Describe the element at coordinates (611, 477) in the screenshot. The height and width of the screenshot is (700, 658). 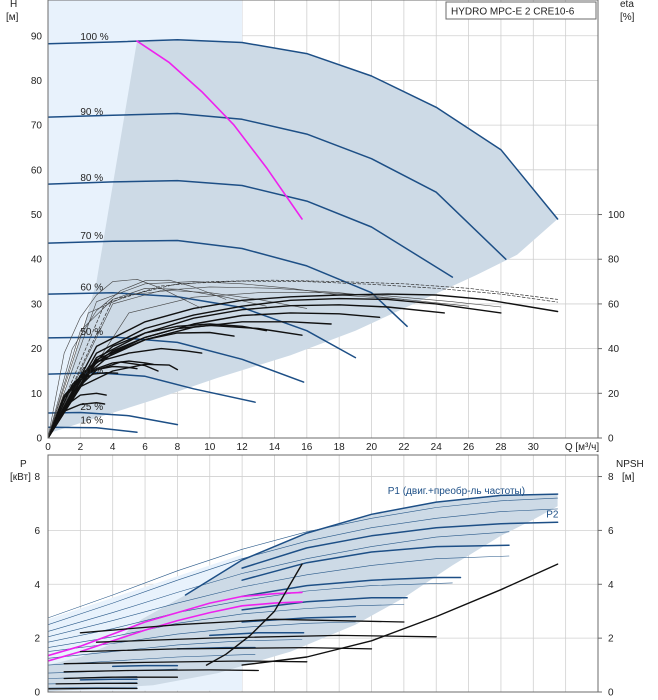
I see `npsh-tick-label: 8` at that location.